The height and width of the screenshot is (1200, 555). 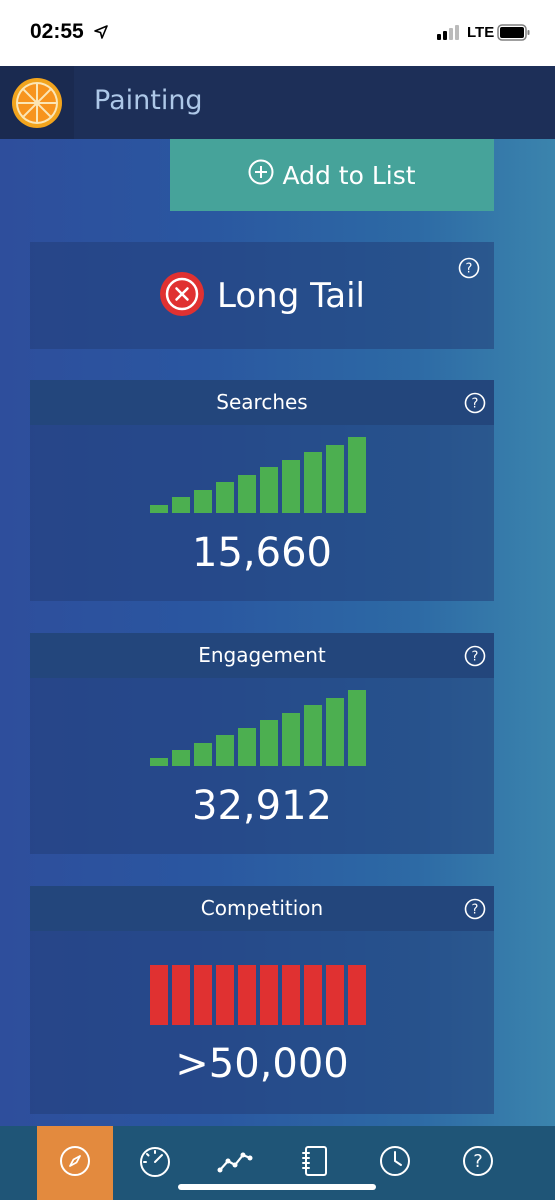 I want to click on add-to-list-label: Add to List, so click(x=349, y=175).